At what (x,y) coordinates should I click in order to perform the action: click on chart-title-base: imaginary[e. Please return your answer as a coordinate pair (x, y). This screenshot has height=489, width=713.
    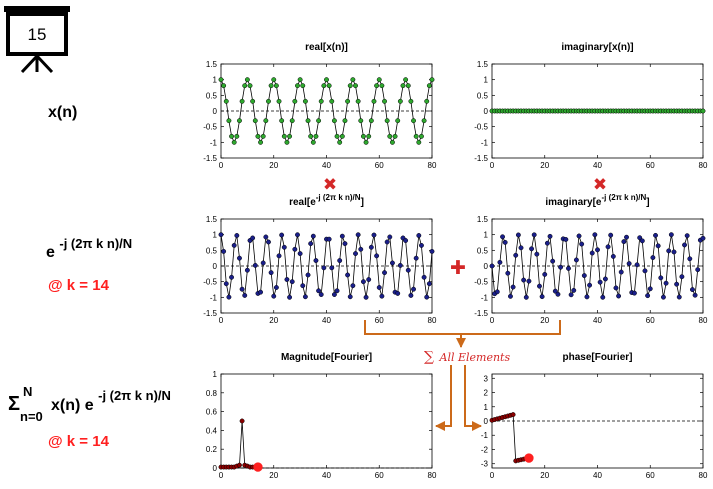
    Looking at the image, I should click on (573, 202).